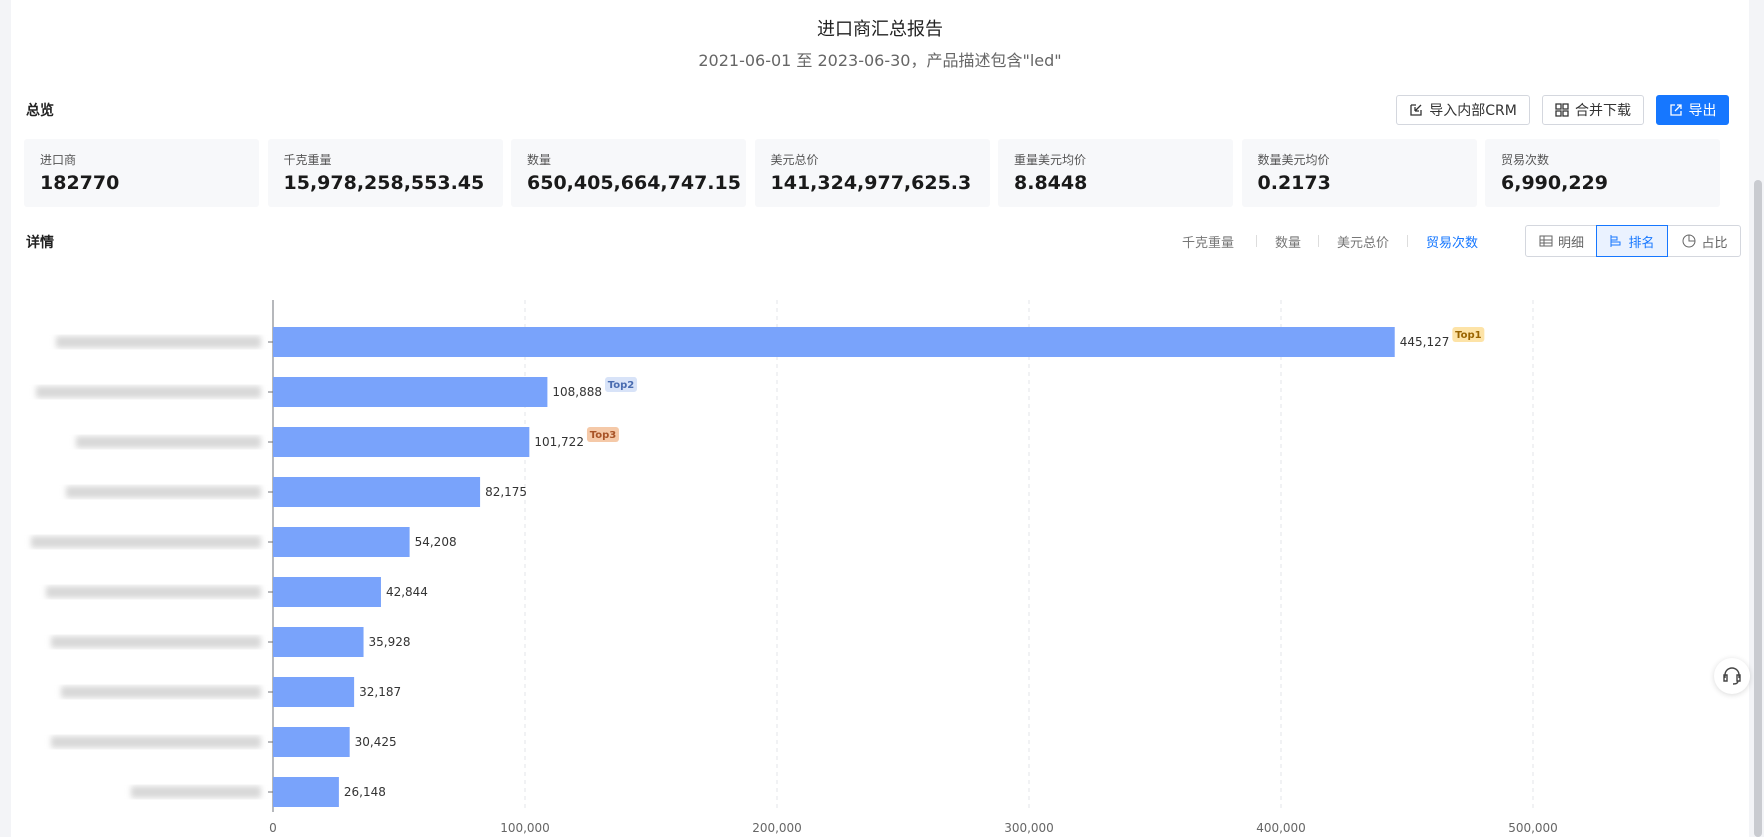 The height and width of the screenshot is (837, 1764). Describe the element at coordinates (58, 160) in the screenshot. I see `stat-label: 进口商` at that location.